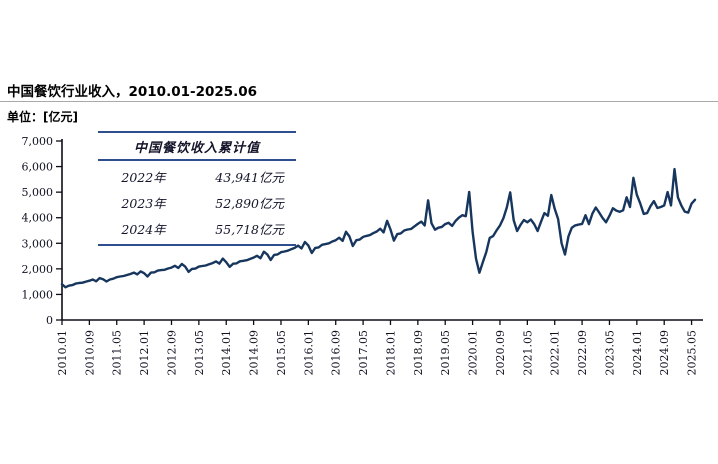  I want to click on x-tick-label: 2022.09, so click(582, 353).